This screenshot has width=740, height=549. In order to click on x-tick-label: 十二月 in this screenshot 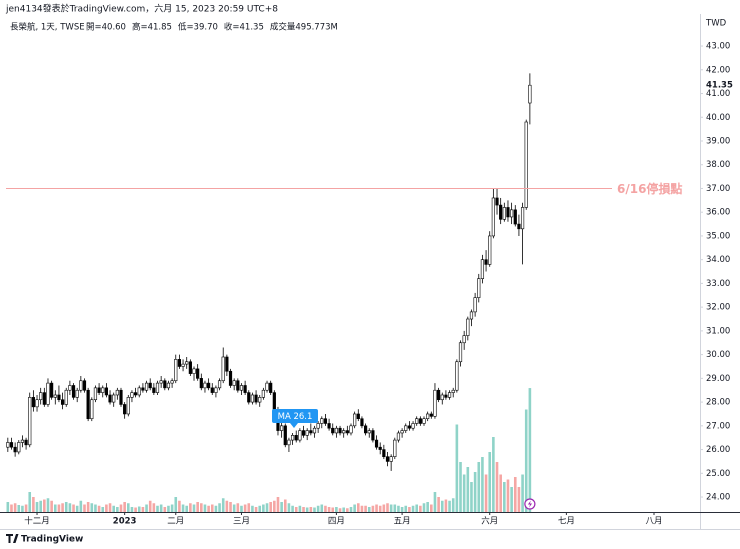, I will do `click(37, 521)`.